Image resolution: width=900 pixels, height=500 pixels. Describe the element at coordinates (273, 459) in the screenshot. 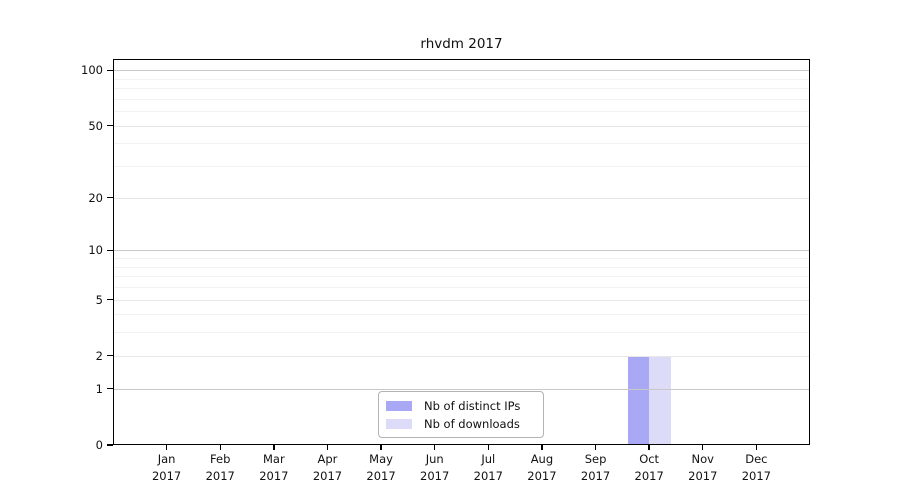

I see `x-tick-month: Mar` at that location.